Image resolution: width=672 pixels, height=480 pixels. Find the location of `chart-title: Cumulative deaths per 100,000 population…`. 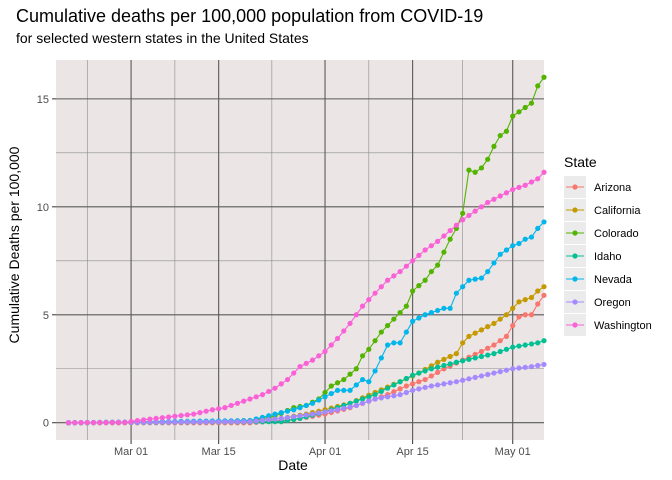

chart-title: Cumulative deaths per 100,000 population… is located at coordinates (249, 16).